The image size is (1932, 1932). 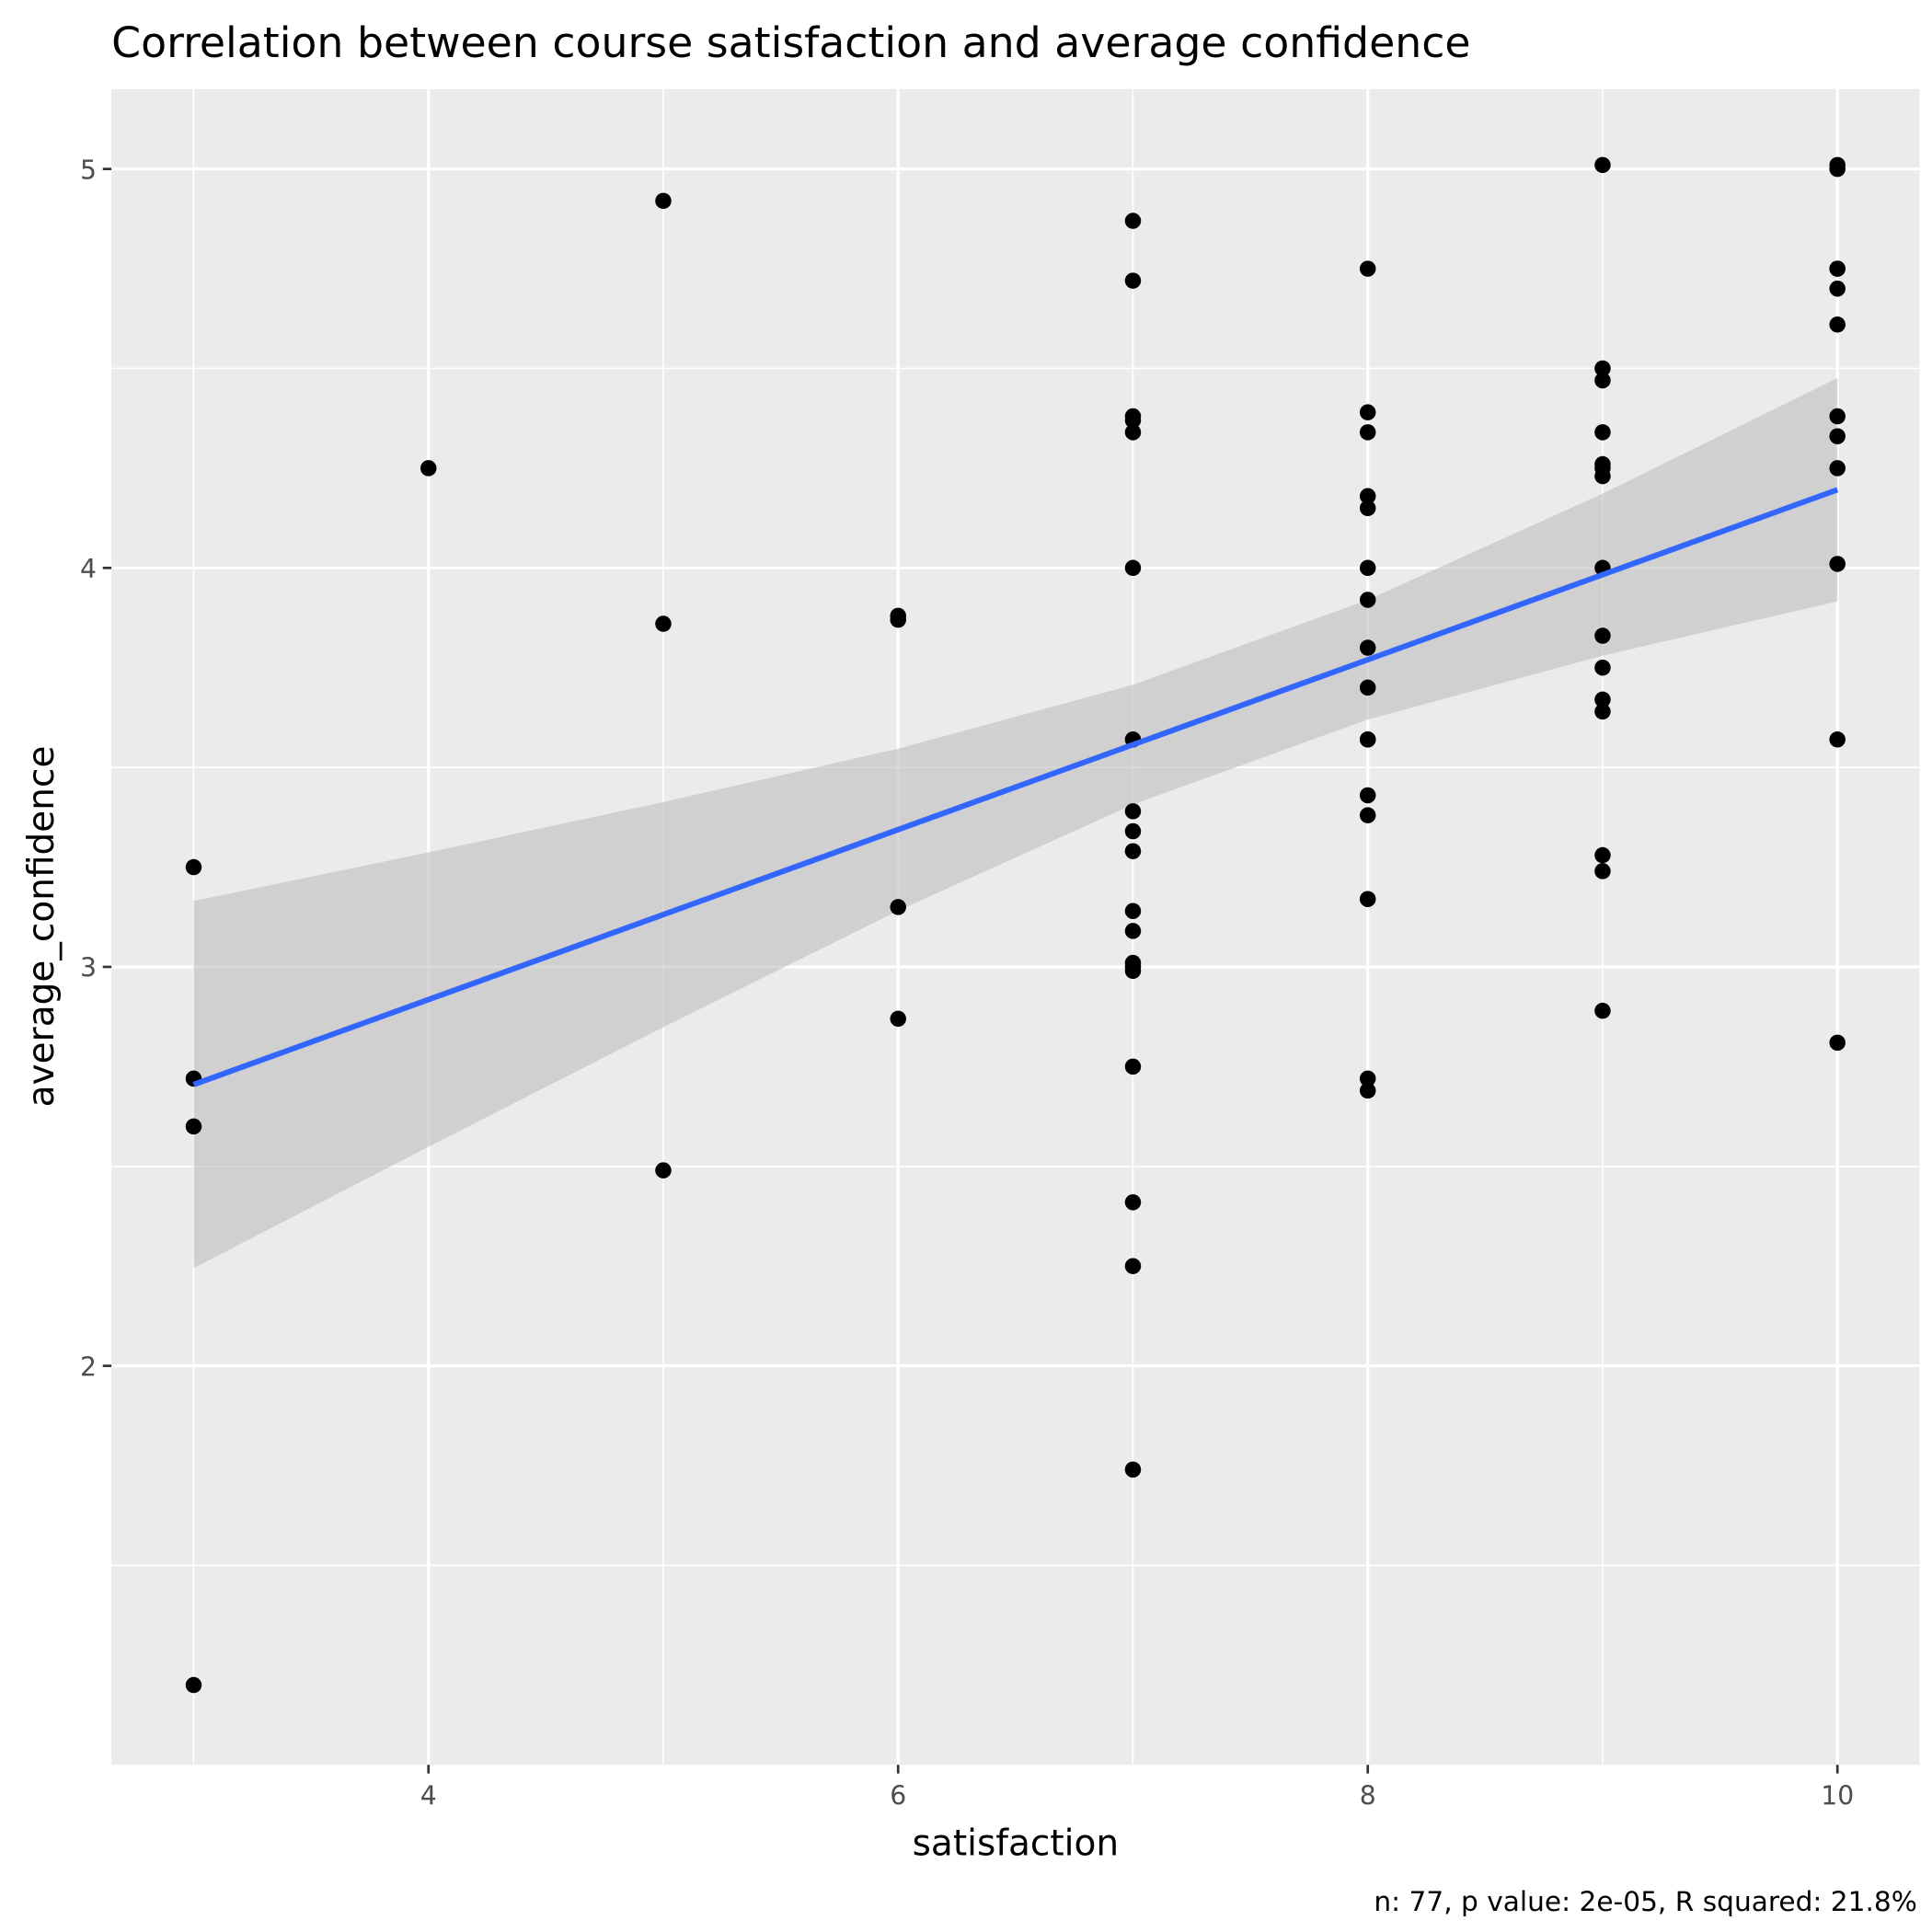 What do you see at coordinates (428, 1795) in the screenshot?
I see `x-tick-label: 4` at bounding box center [428, 1795].